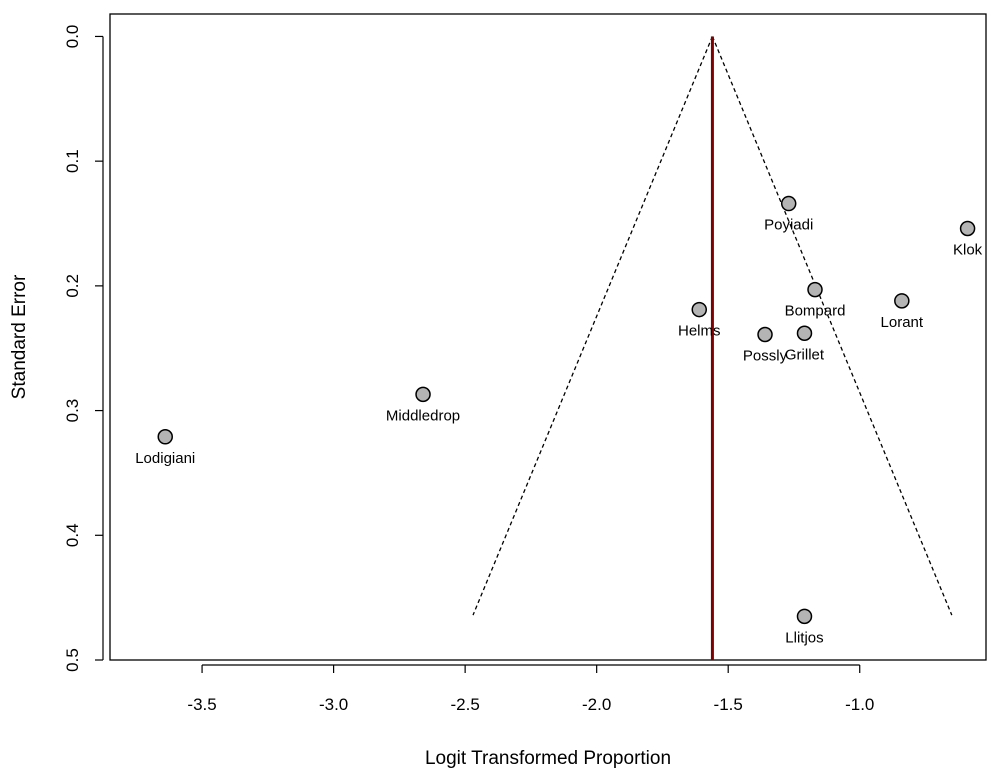 This screenshot has height=783, width=1000. Describe the element at coordinates (788, 225) in the screenshot. I see `point-label: Poyiadi` at that location.